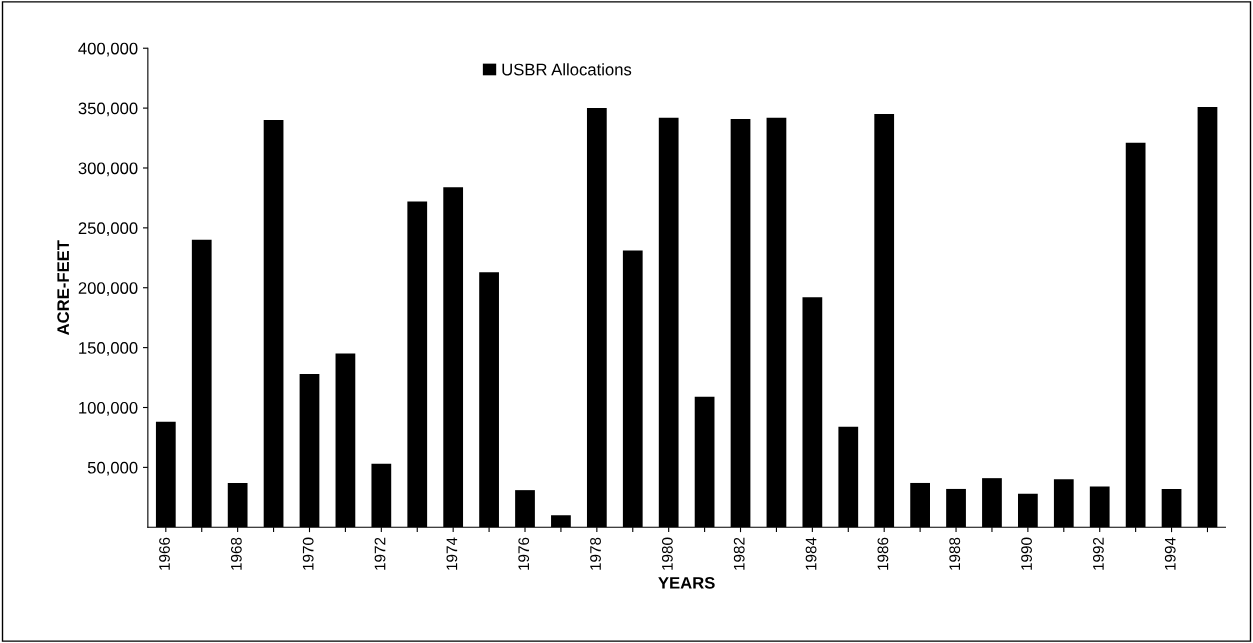 The image size is (1253, 643). Describe the element at coordinates (236, 553) in the screenshot. I see `x-tick-label: 1968` at that location.